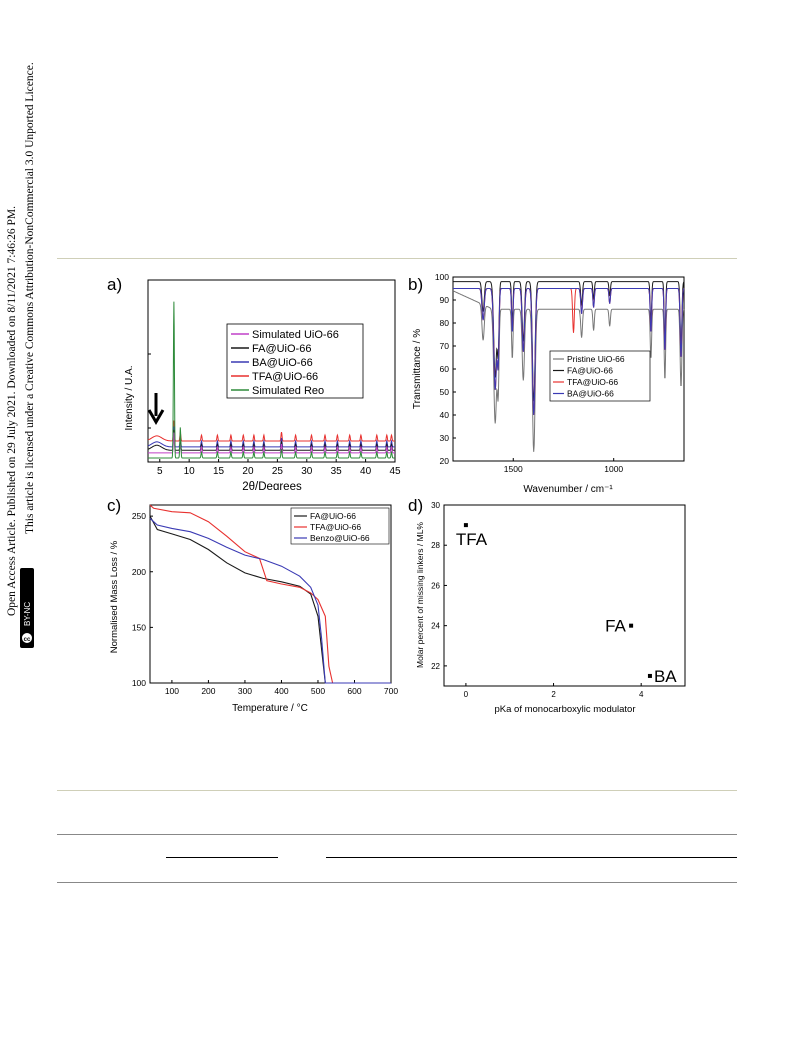  What do you see at coordinates (397, 882) in the screenshot?
I see `table-rule-bottom` at bounding box center [397, 882].